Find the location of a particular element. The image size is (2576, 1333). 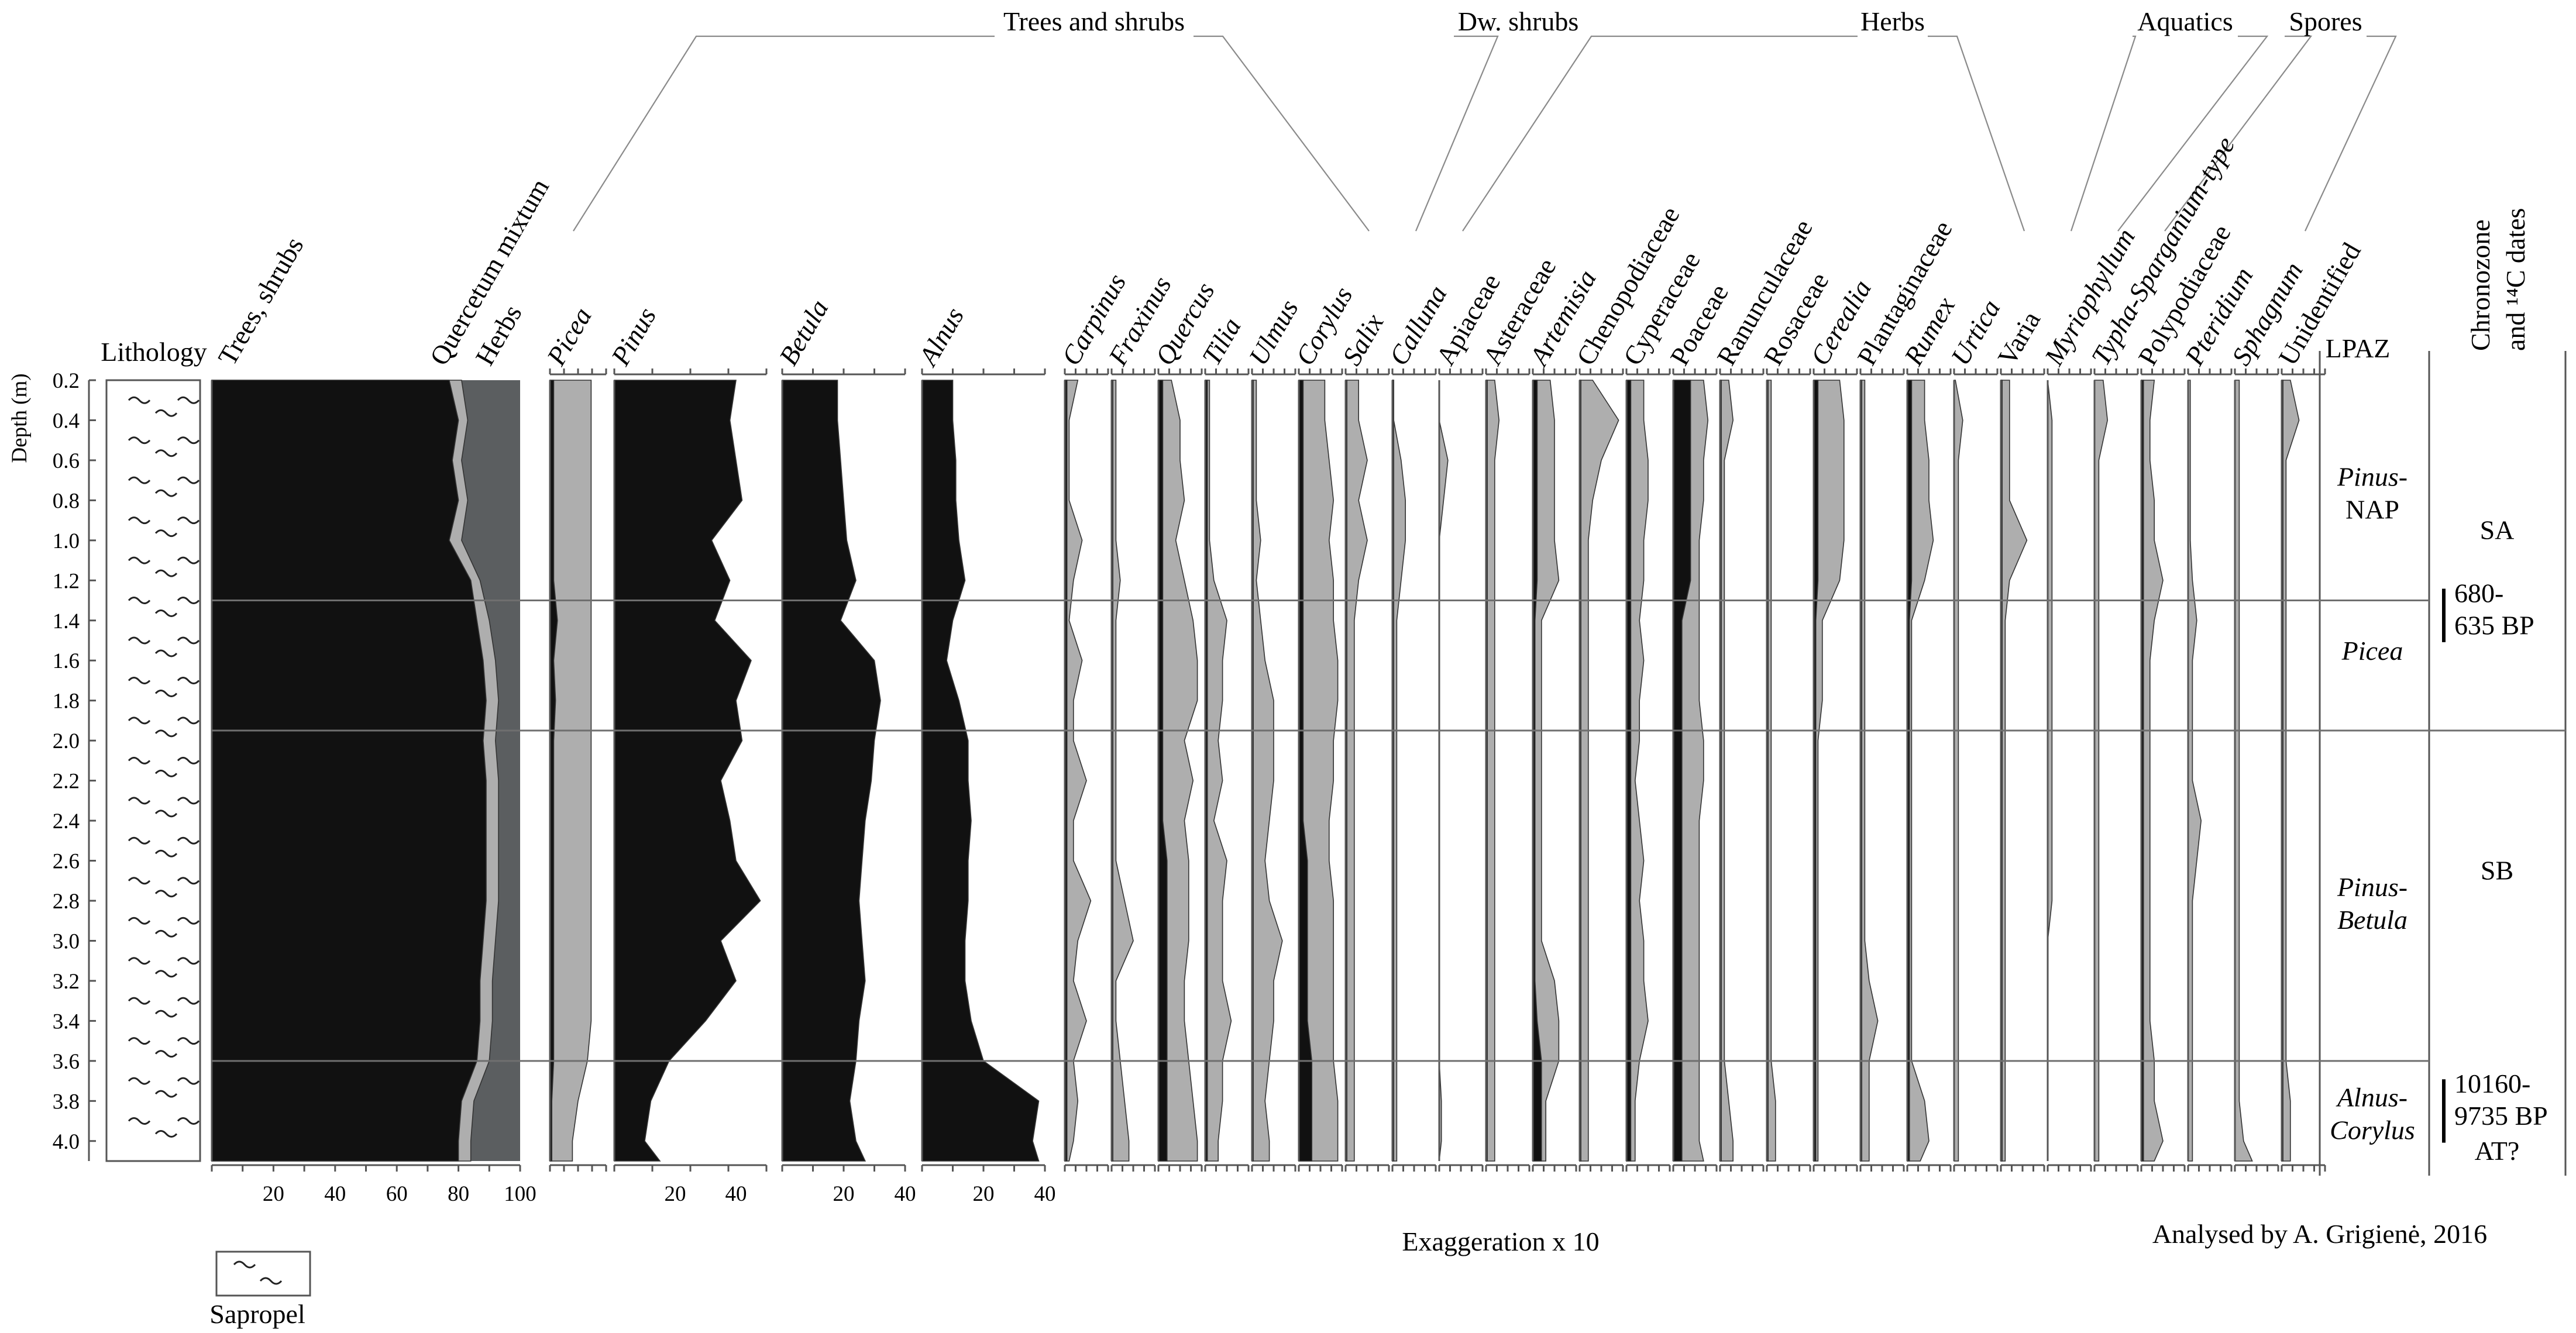

panel-carpinus: Carpinus is located at coordinates (1093, 720).